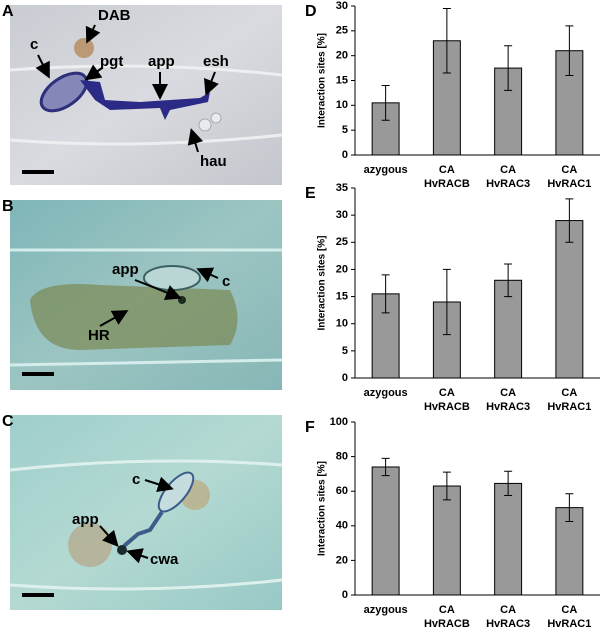 This screenshot has width=605, height=633. What do you see at coordinates (99, 335) in the screenshot?
I see `annotation: HR` at bounding box center [99, 335].